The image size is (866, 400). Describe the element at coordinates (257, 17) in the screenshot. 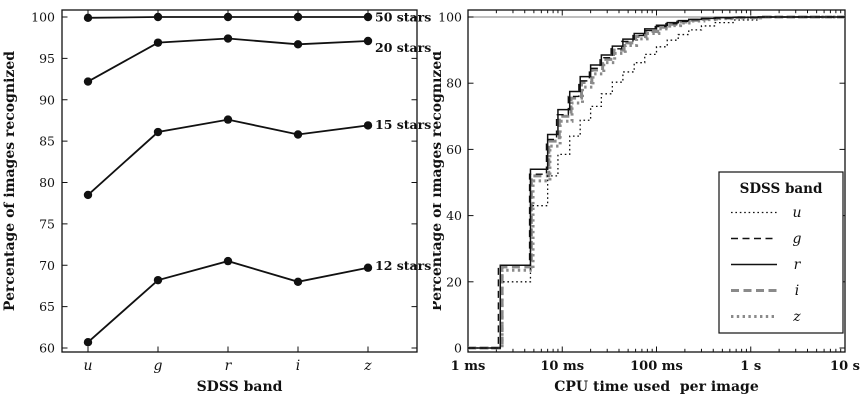

I see `series-50-stars: 50 stars` at that location.